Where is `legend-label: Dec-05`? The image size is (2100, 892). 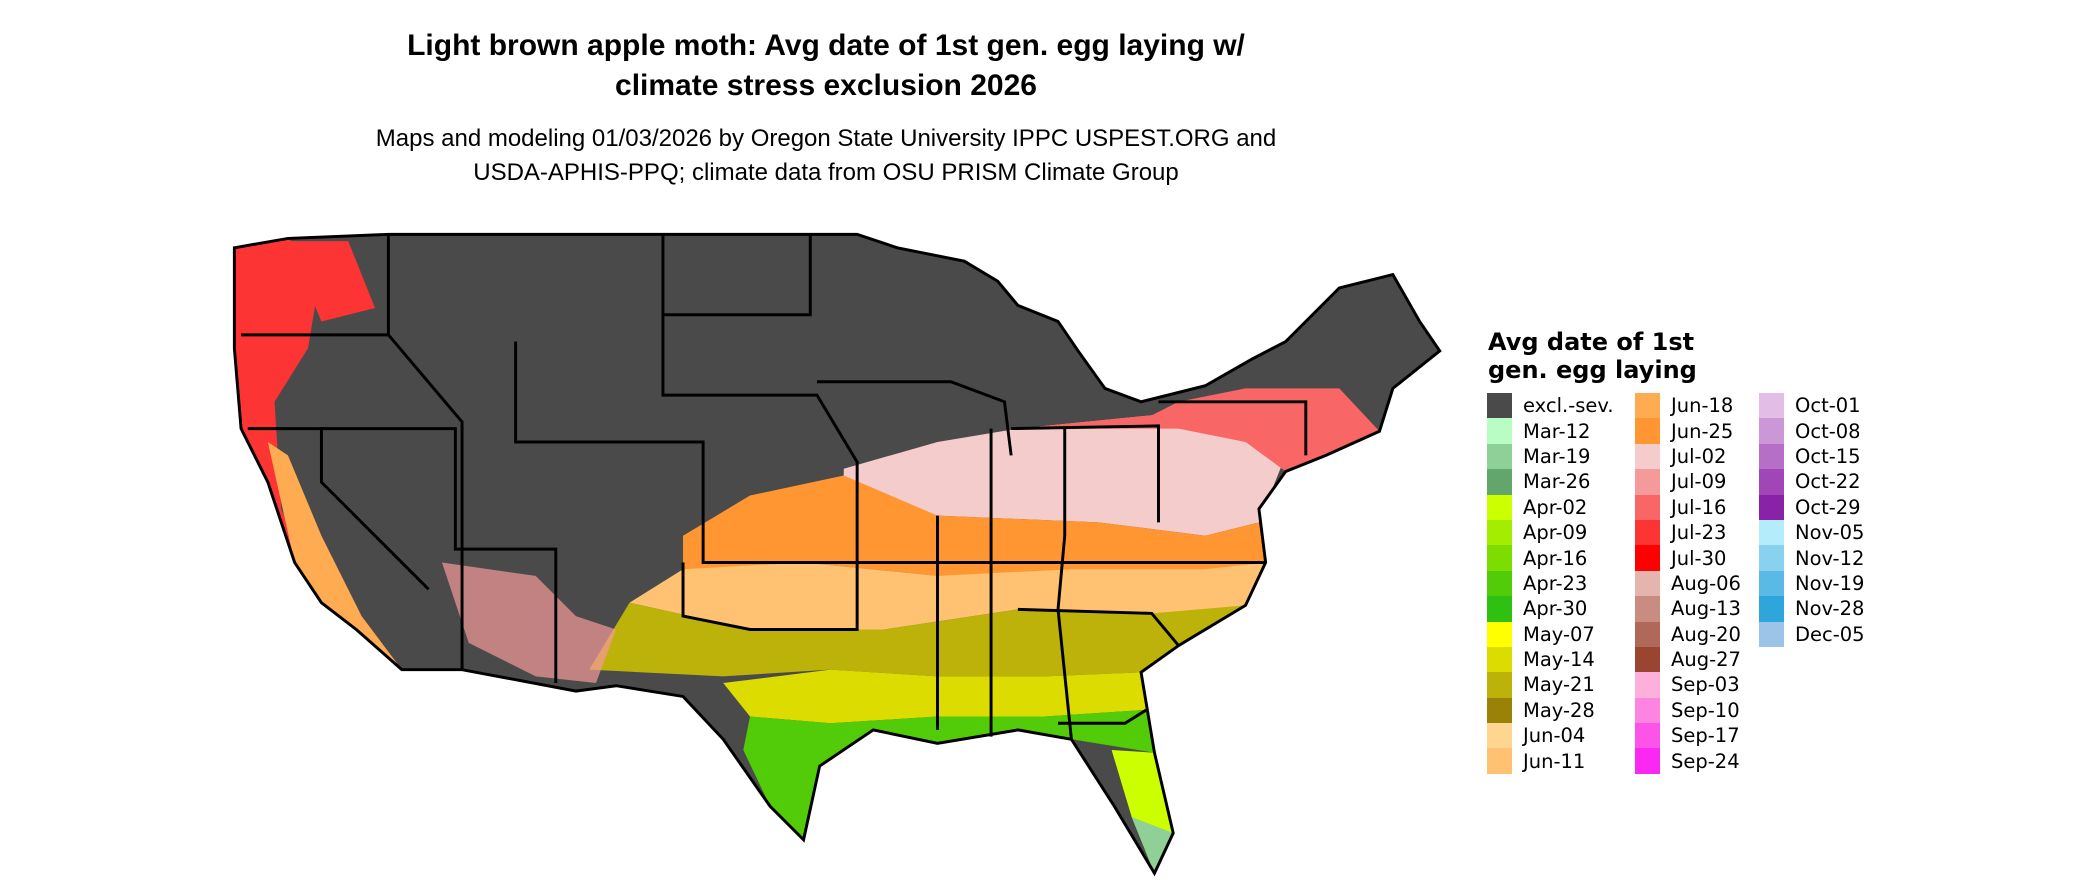 legend-label: Dec-05 is located at coordinates (1830, 634).